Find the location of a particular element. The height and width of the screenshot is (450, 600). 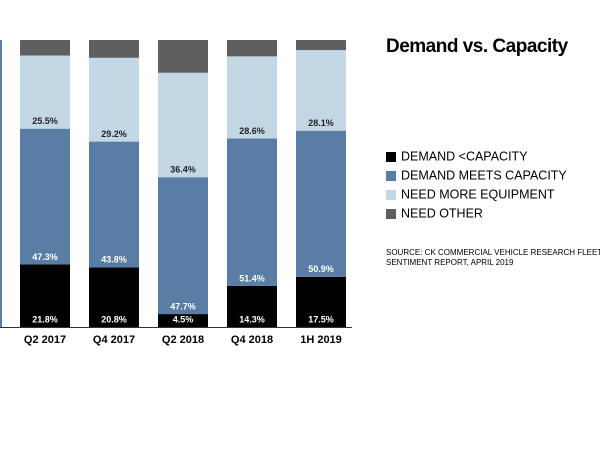

legend-label: NEED MORE EQUIPMENT is located at coordinates (478, 194).